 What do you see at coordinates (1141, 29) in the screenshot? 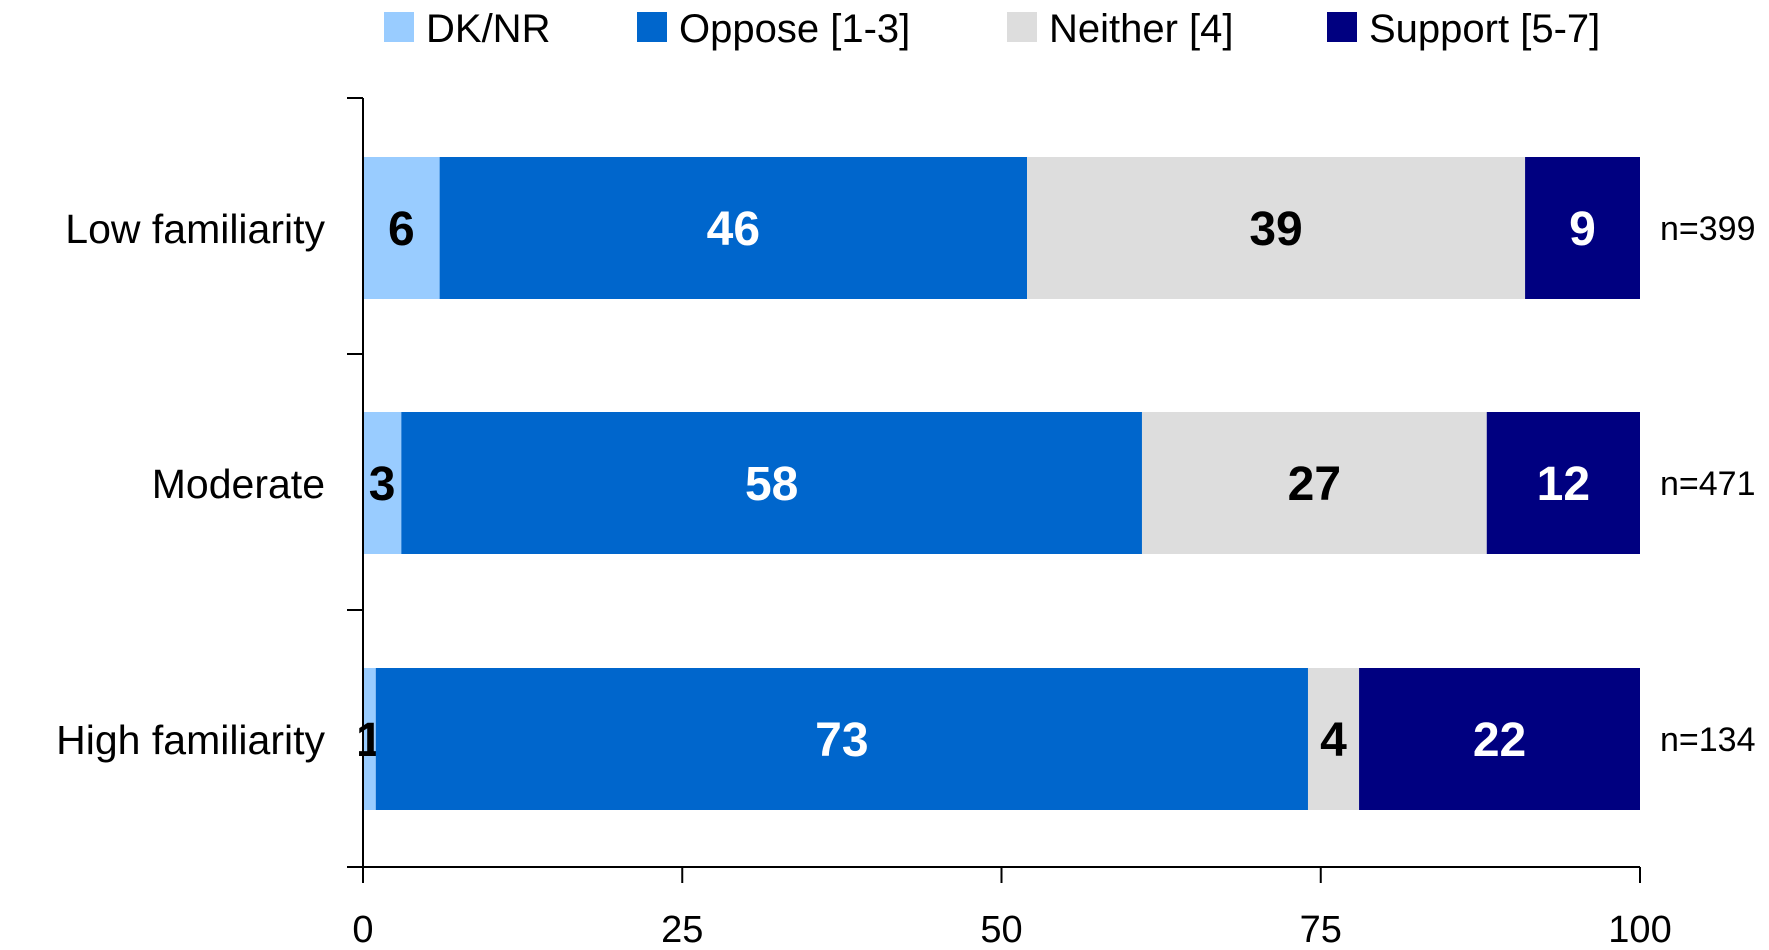
I see `legend-label: Neither [4]` at bounding box center [1141, 29].